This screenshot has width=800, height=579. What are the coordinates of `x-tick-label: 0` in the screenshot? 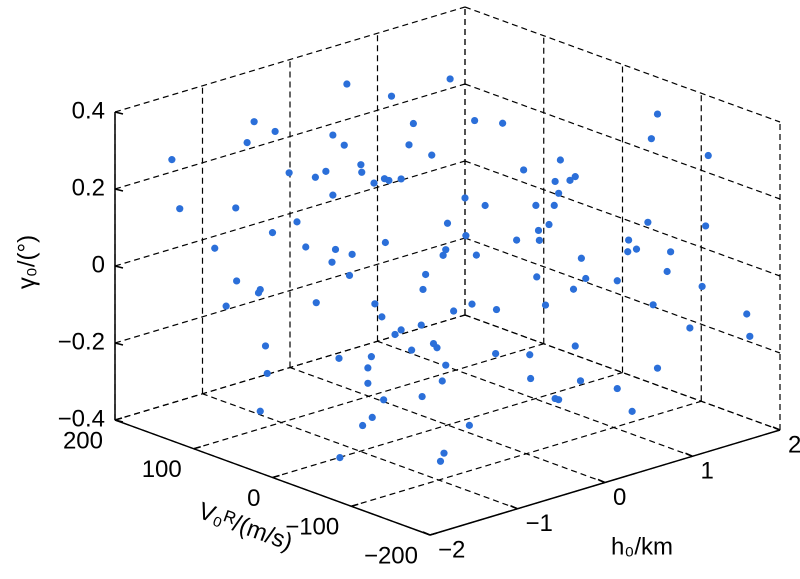 It's located at (619, 497).